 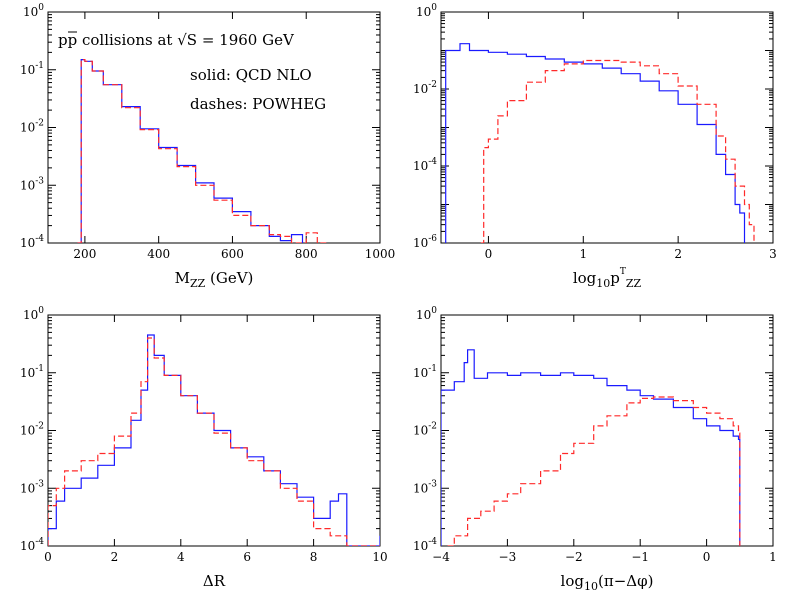 I want to click on x-tick-label: 400, so click(x=158, y=254).